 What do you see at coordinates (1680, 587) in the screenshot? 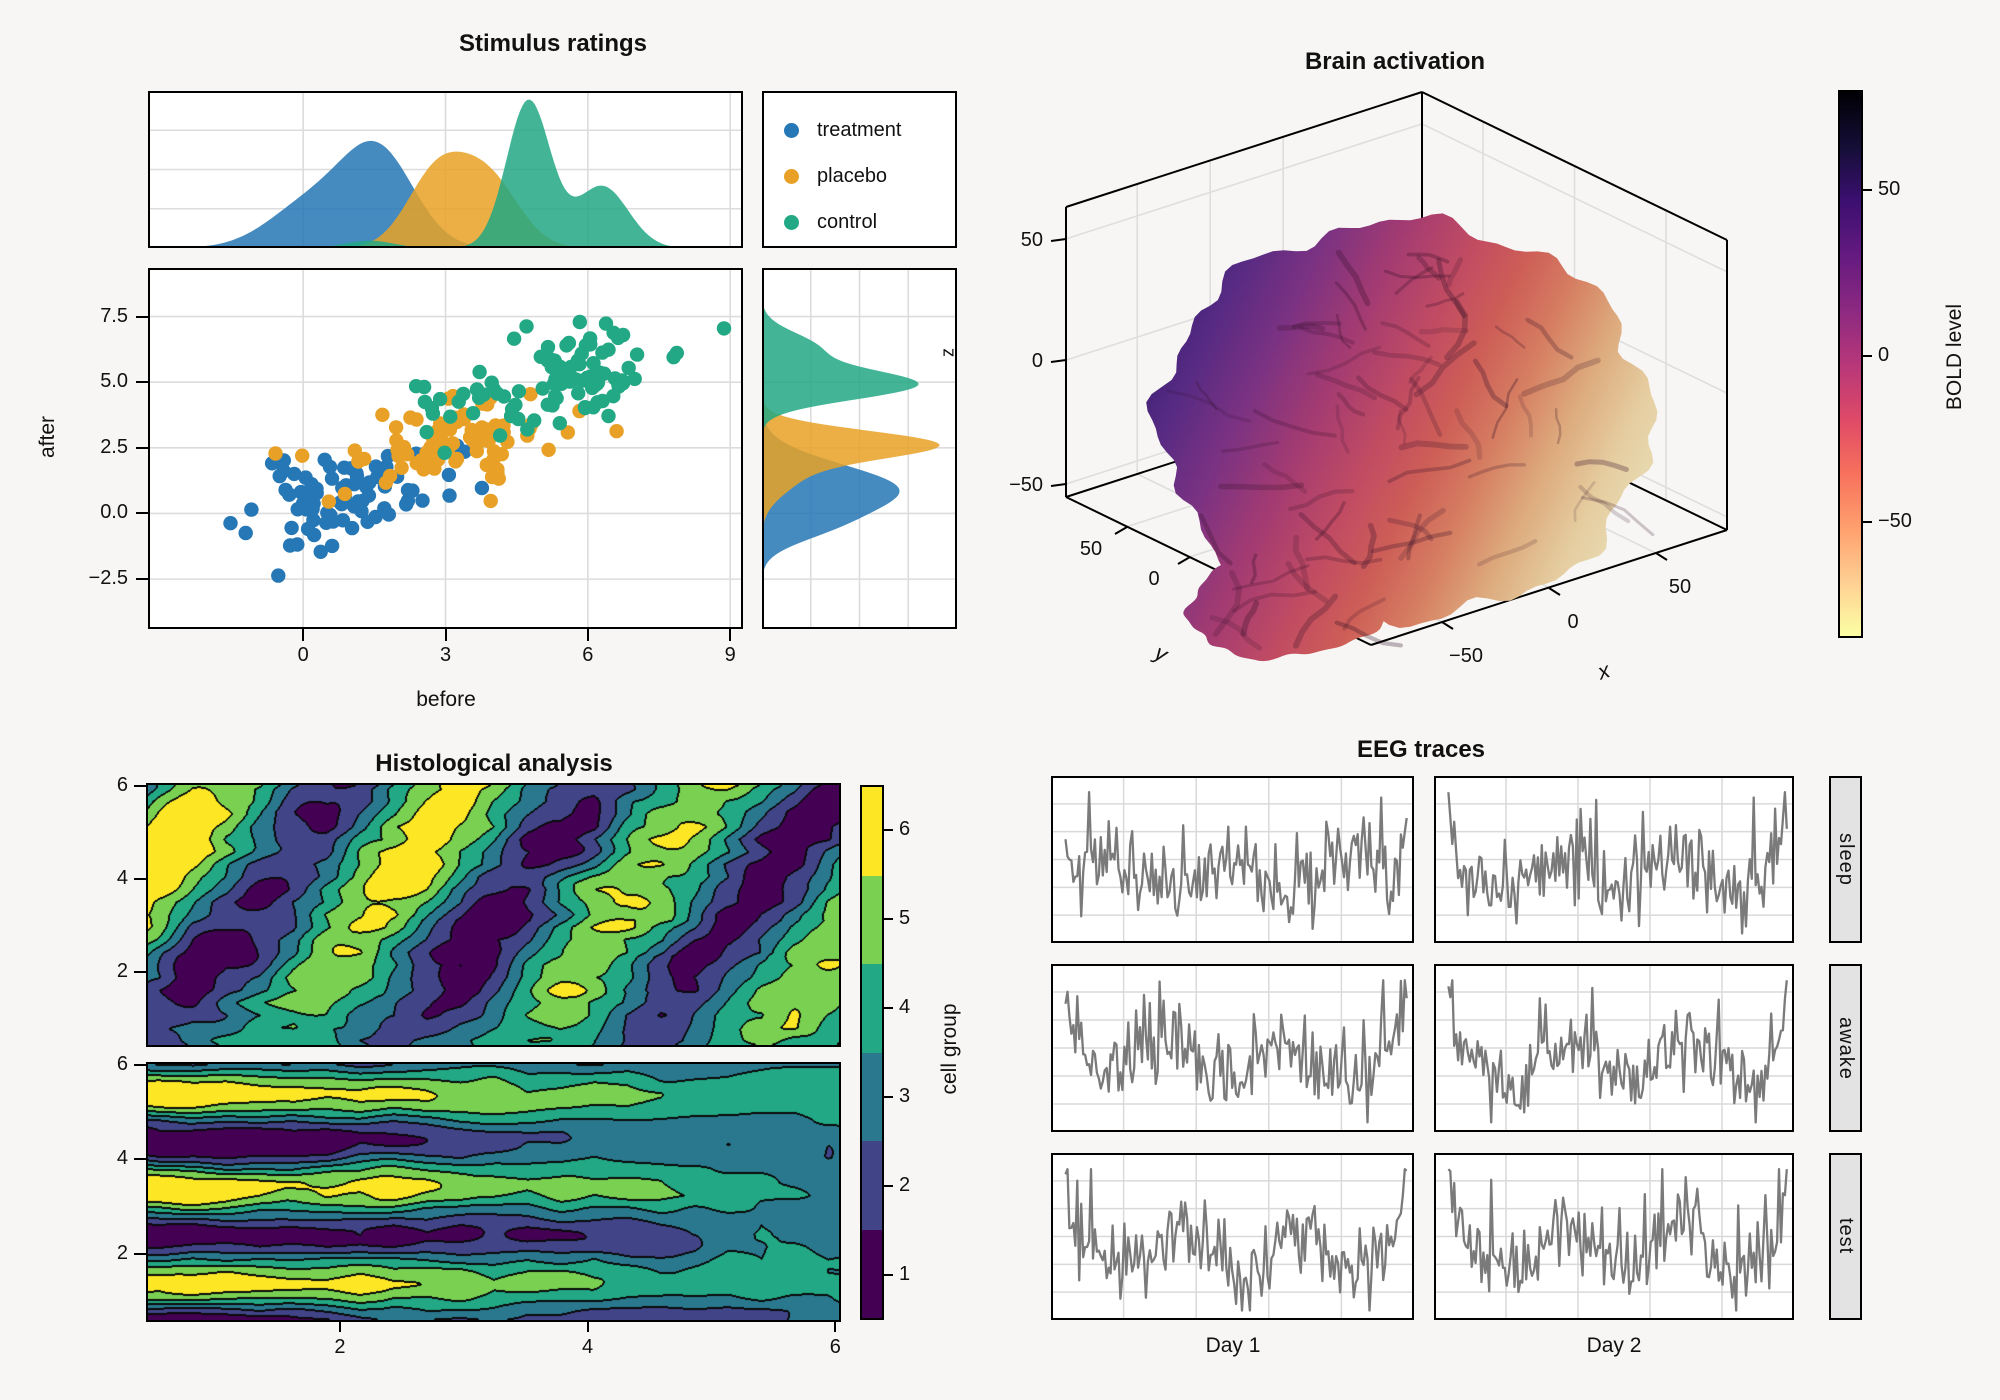
I see `tick-label: 50` at bounding box center [1680, 587].